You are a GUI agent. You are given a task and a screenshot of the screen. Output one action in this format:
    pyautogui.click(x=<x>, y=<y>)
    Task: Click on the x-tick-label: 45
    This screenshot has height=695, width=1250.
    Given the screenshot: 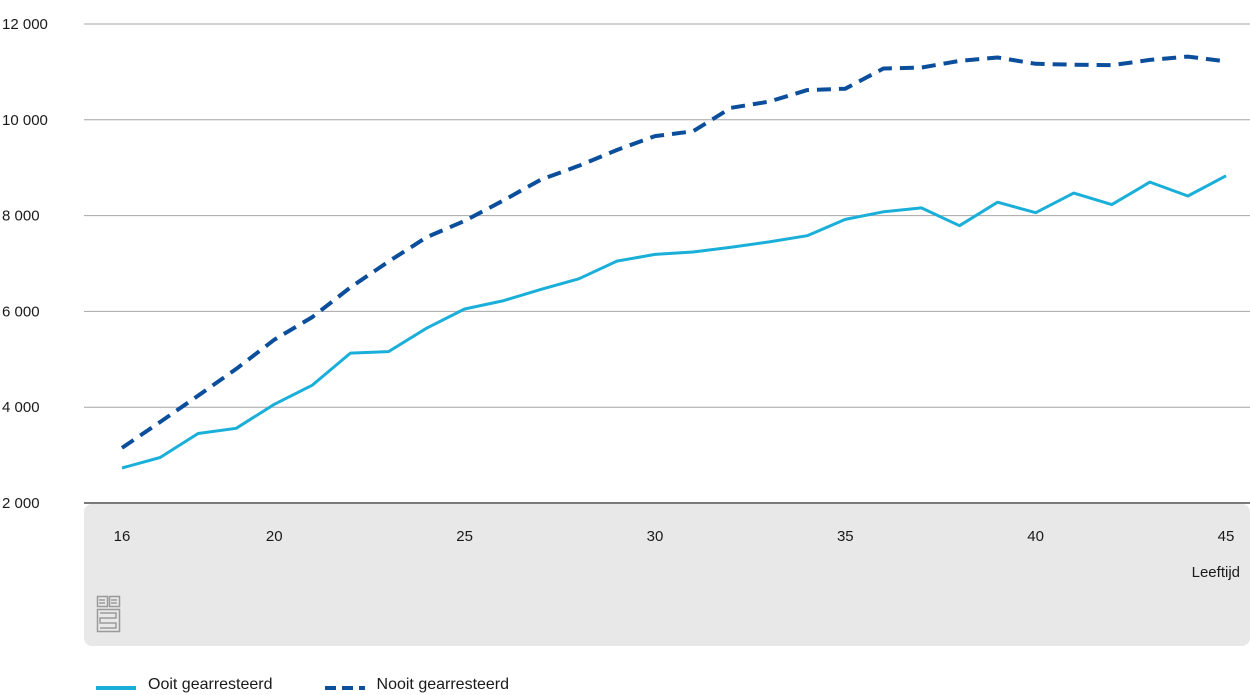 What is the action you would take?
    pyautogui.click(x=1226, y=536)
    